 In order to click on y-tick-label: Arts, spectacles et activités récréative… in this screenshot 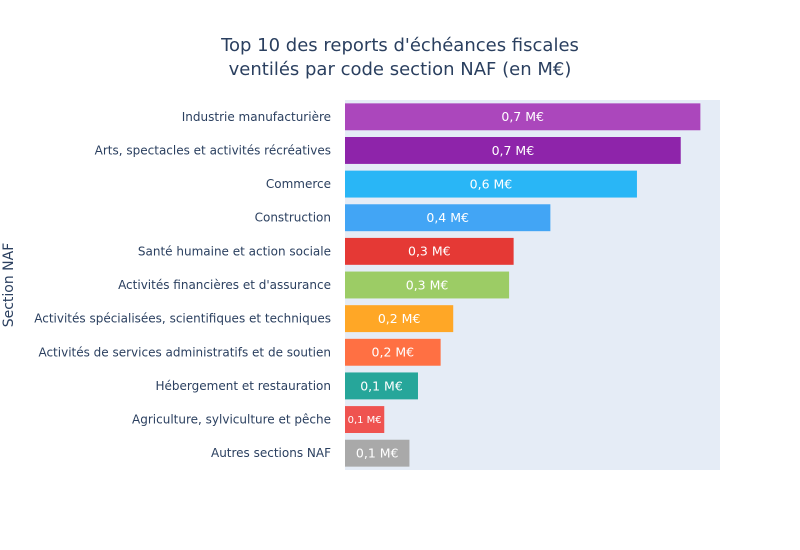, I will do `click(213, 150)`.